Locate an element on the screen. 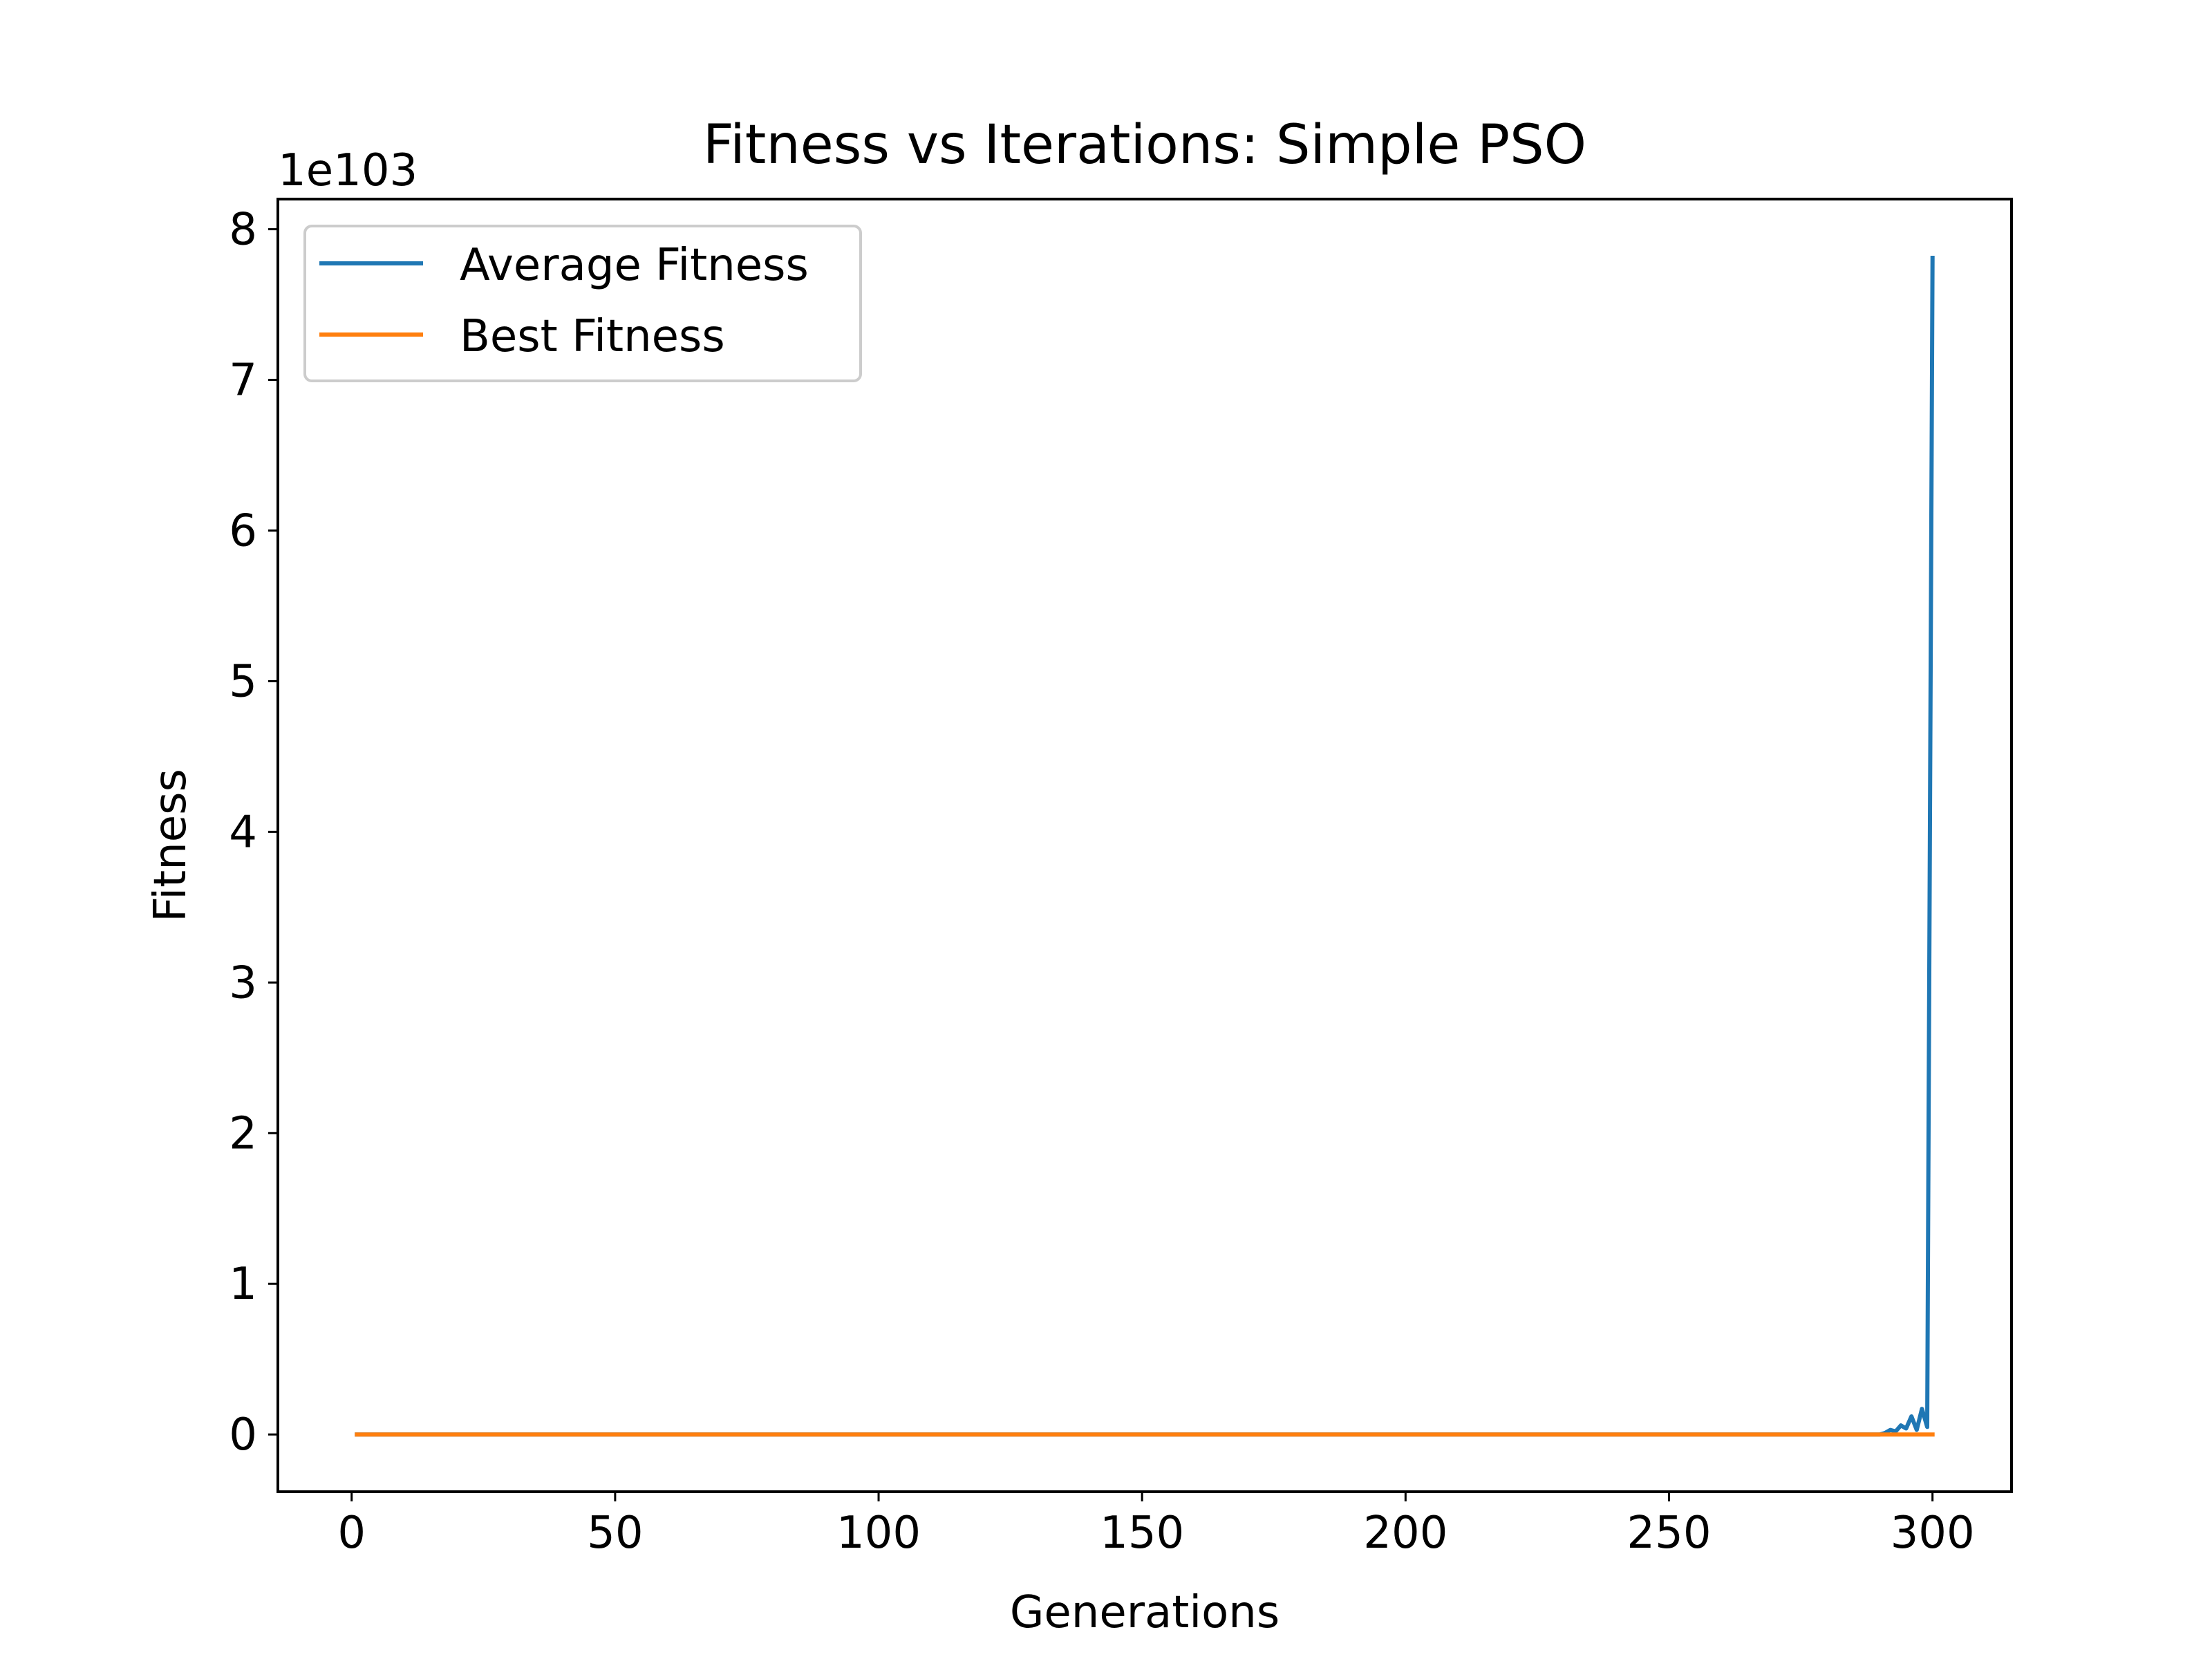 The height and width of the screenshot is (1659, 2212). y-tick-label: 6 is located at coordinates (243, 530).